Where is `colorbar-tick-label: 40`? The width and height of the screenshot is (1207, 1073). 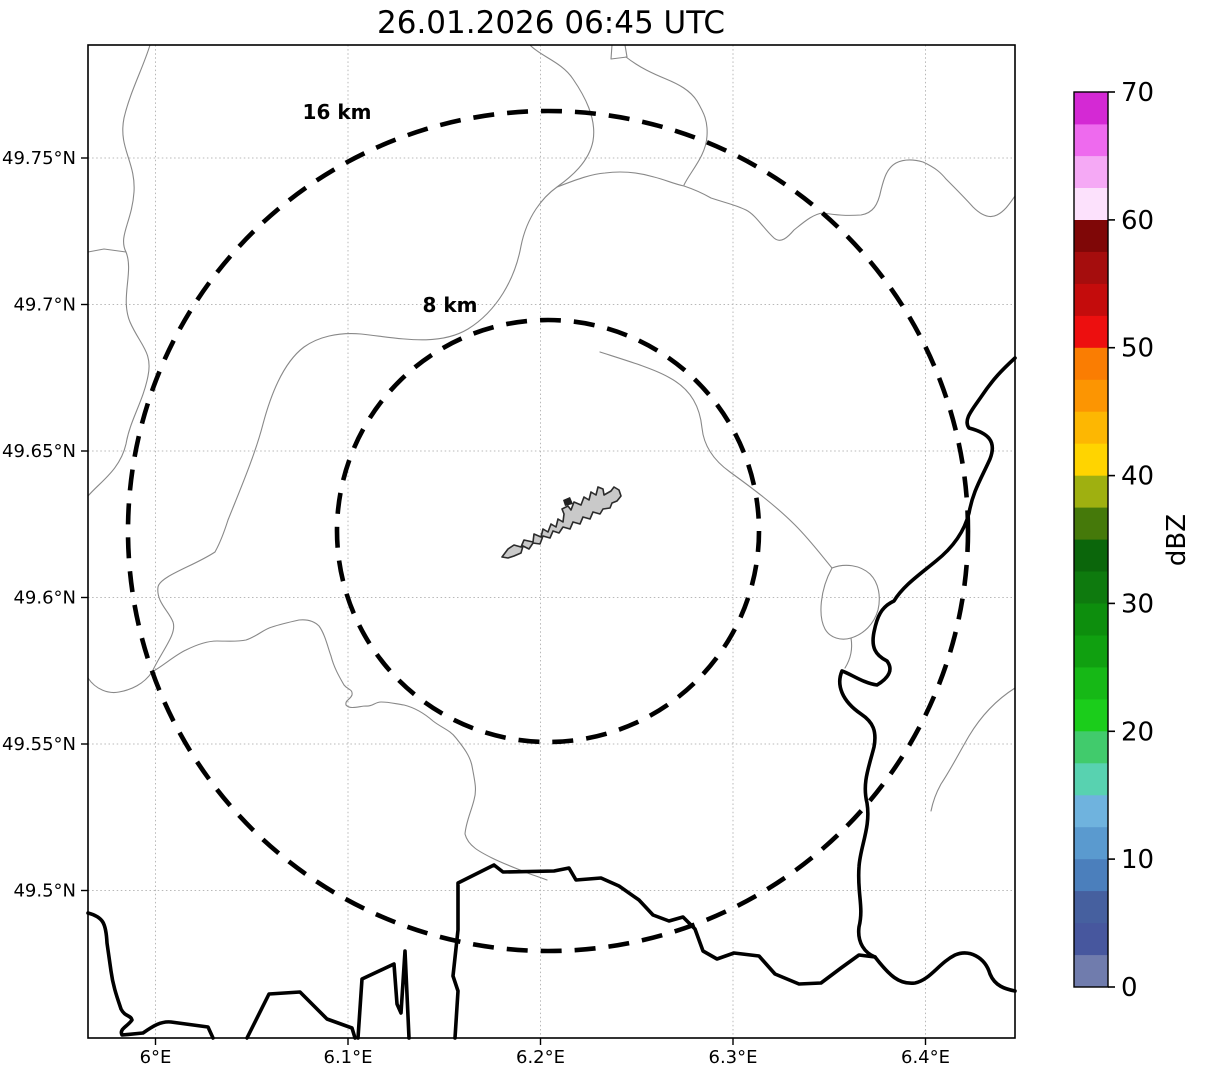
colorbar-tick-label: 40 is located at coordinates (1137, 477).